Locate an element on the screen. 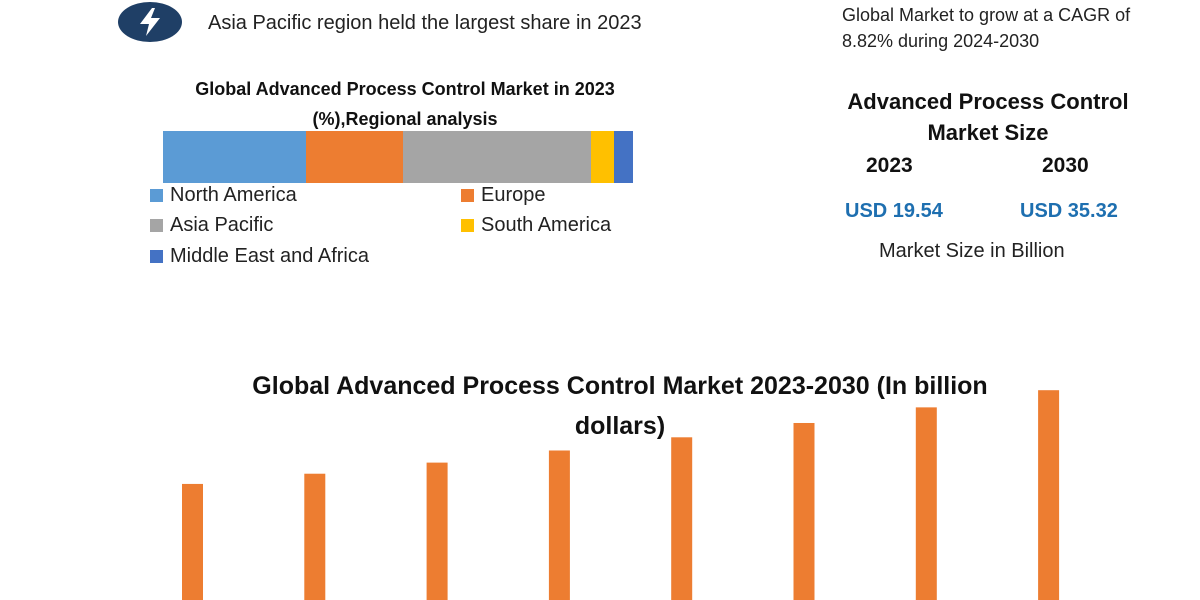 The image size is (1200, 600). regional-stacked-bar is located at coordinates (398, 157).